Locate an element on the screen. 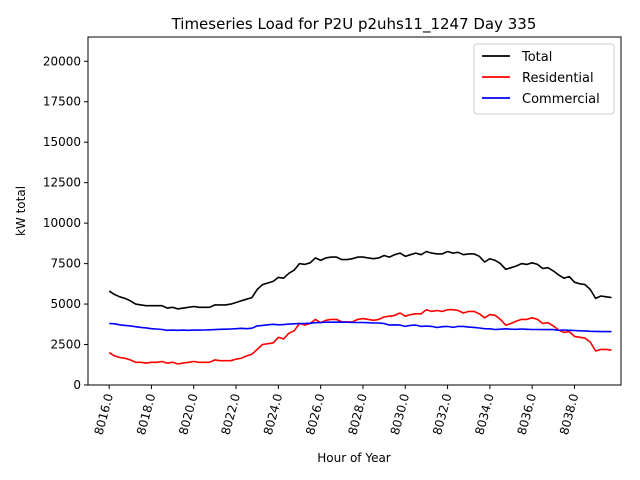  x-tick-label: 8022.0 is located at coordinates (231, 414).